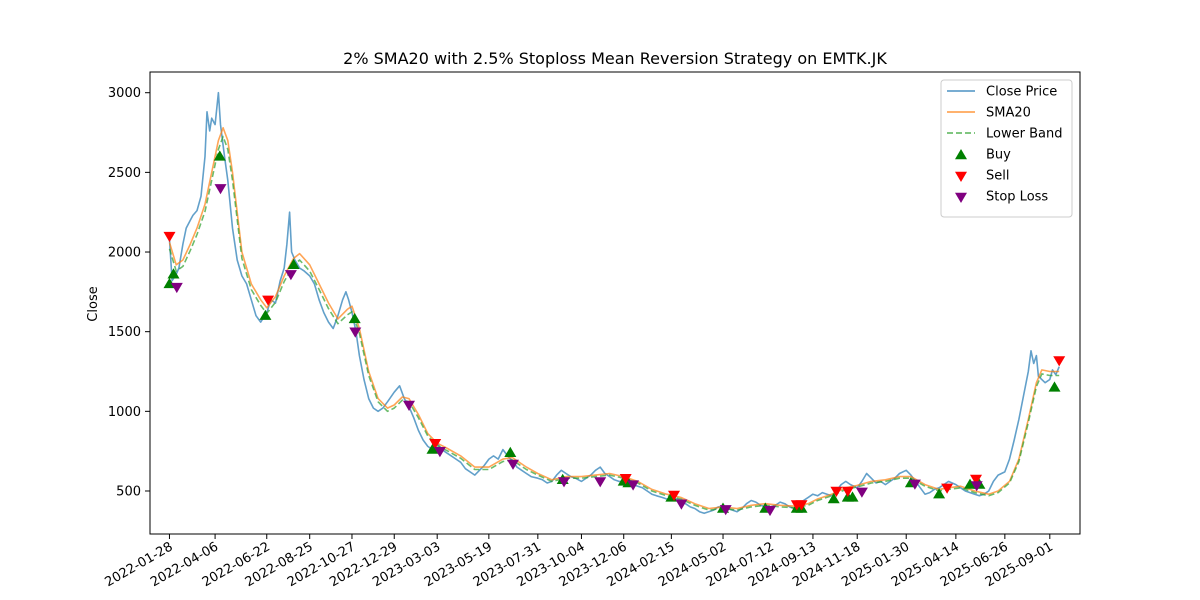 The image size is (1200, 600). What do you see at coordinates (124, 332) in the screenshot?
I see `y-tick-label: 1500` at bounding box center [124, 332].